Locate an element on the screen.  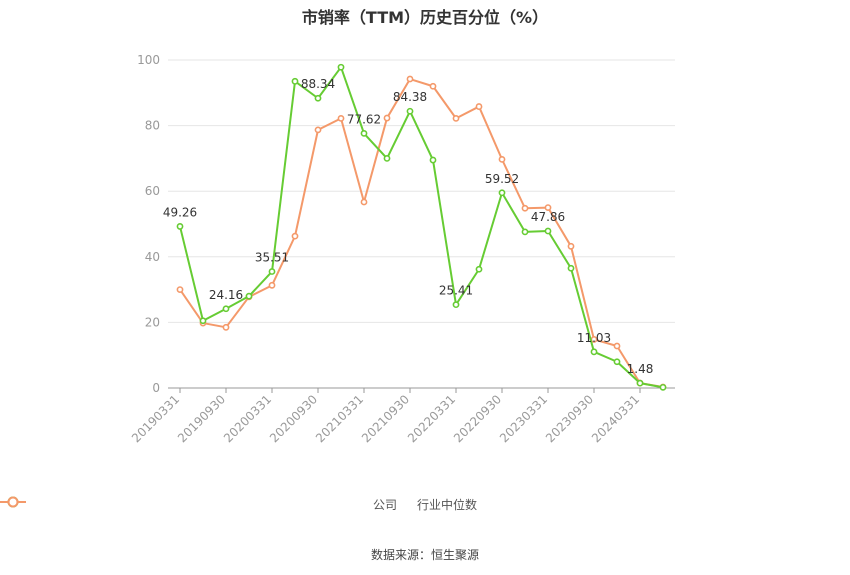
legend-item-industry: 行业中位数 is located at coordinates (239, 504).